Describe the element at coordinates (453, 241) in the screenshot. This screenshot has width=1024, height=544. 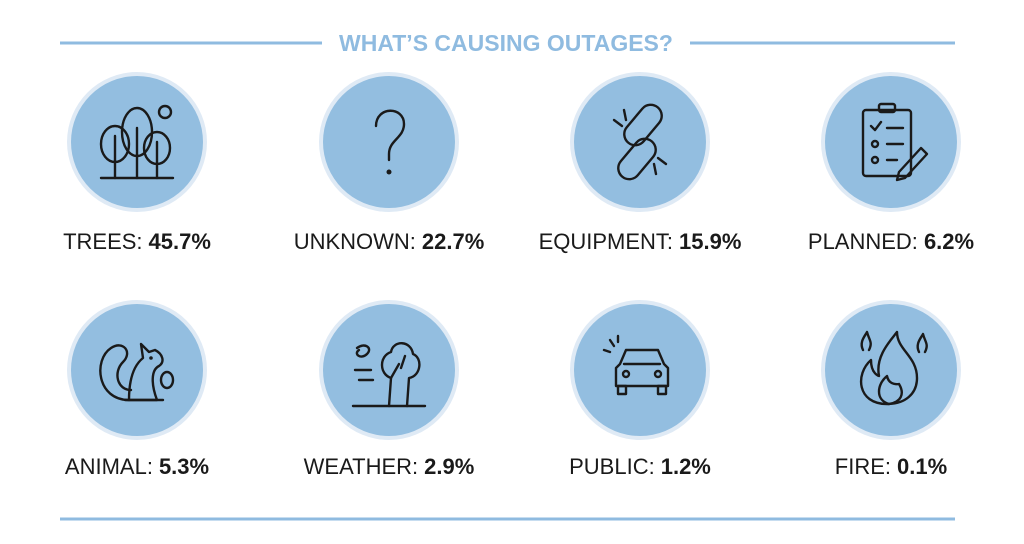
I see `cause-share: 22.7%` at that location.